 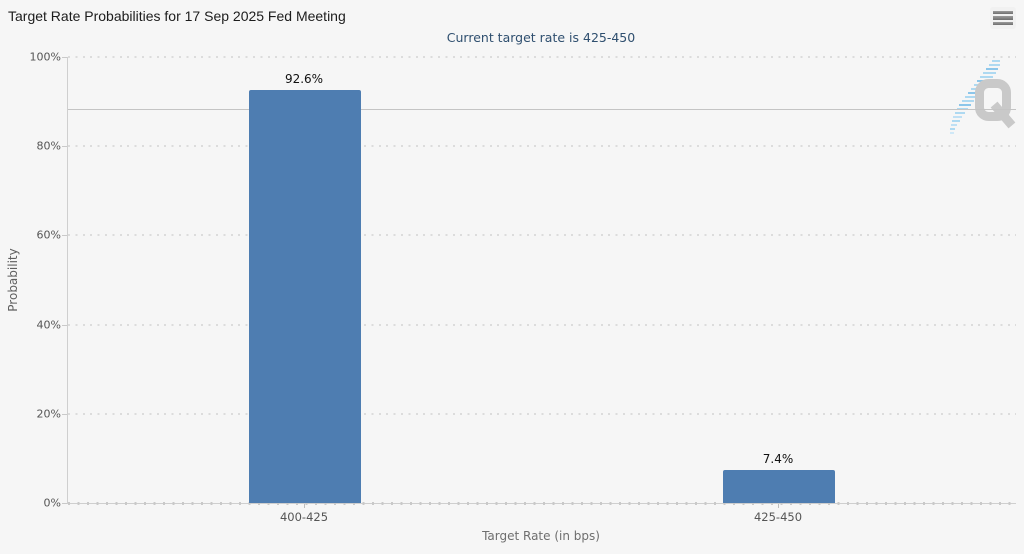 What do you see at coordinates (48, 325) in the screenshot?
I see `y-tick-label: 40%` at bounding box center [48, 325].